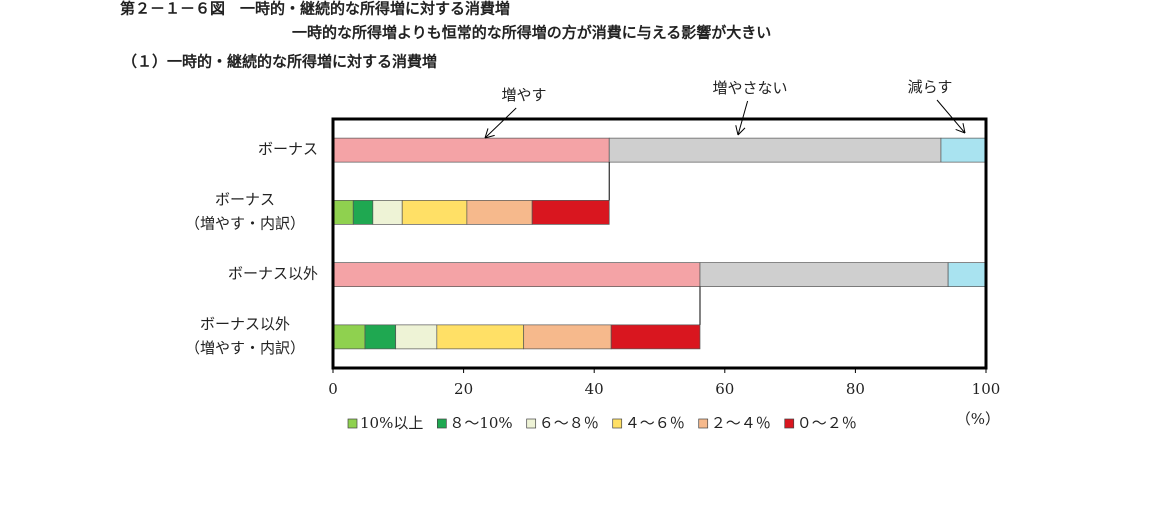  Describe the element at coordinates (569, 423) in the screenshot. I see `legend-label: ６～８％` at that location.